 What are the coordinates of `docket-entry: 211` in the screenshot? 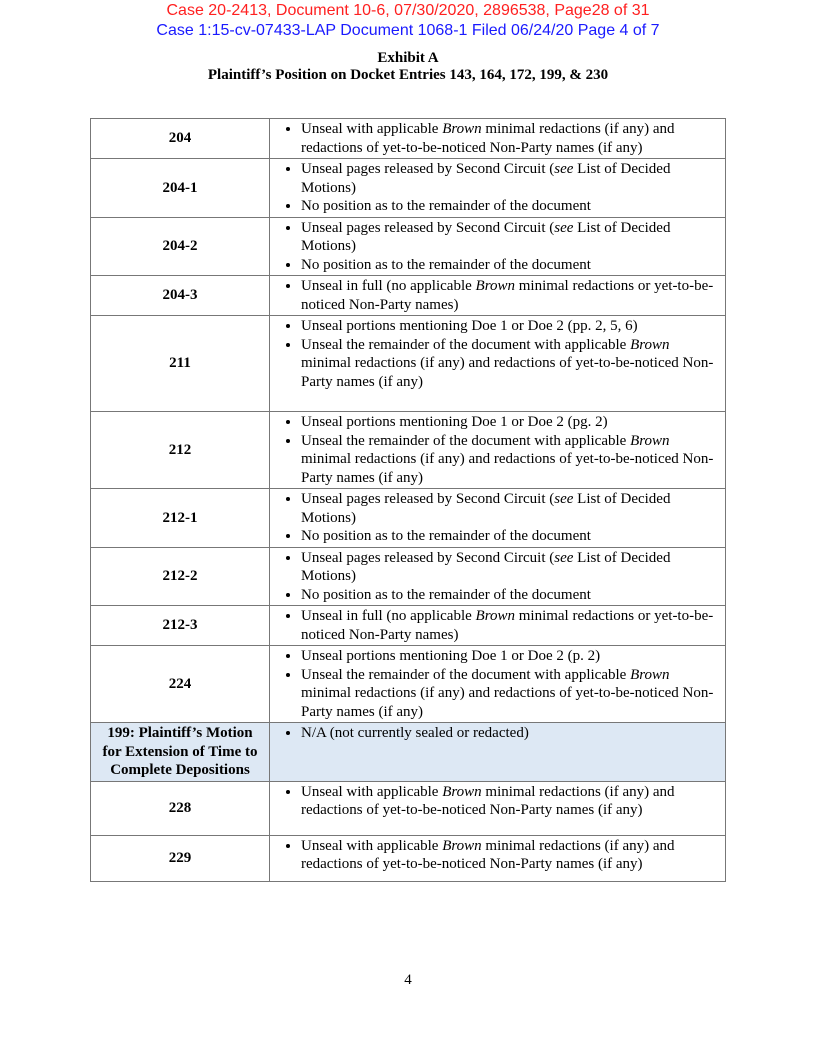 It's located at (180, 363).